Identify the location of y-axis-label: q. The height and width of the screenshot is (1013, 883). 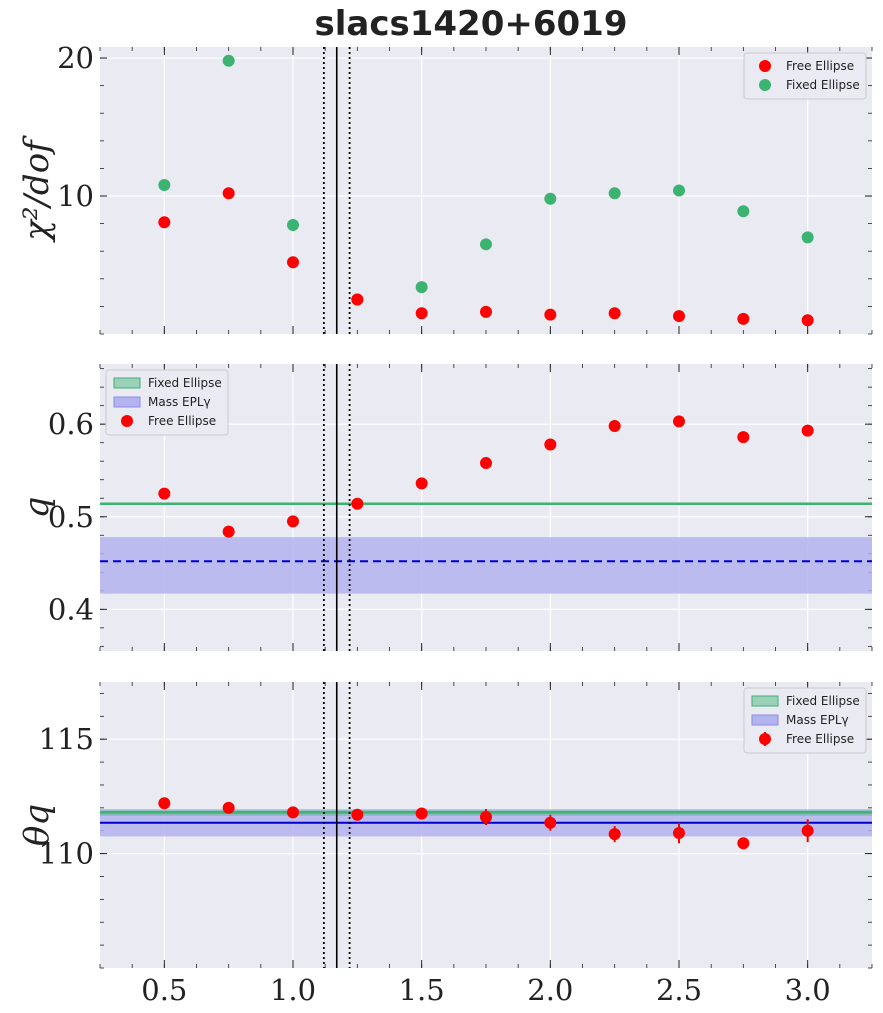
(37, 508).